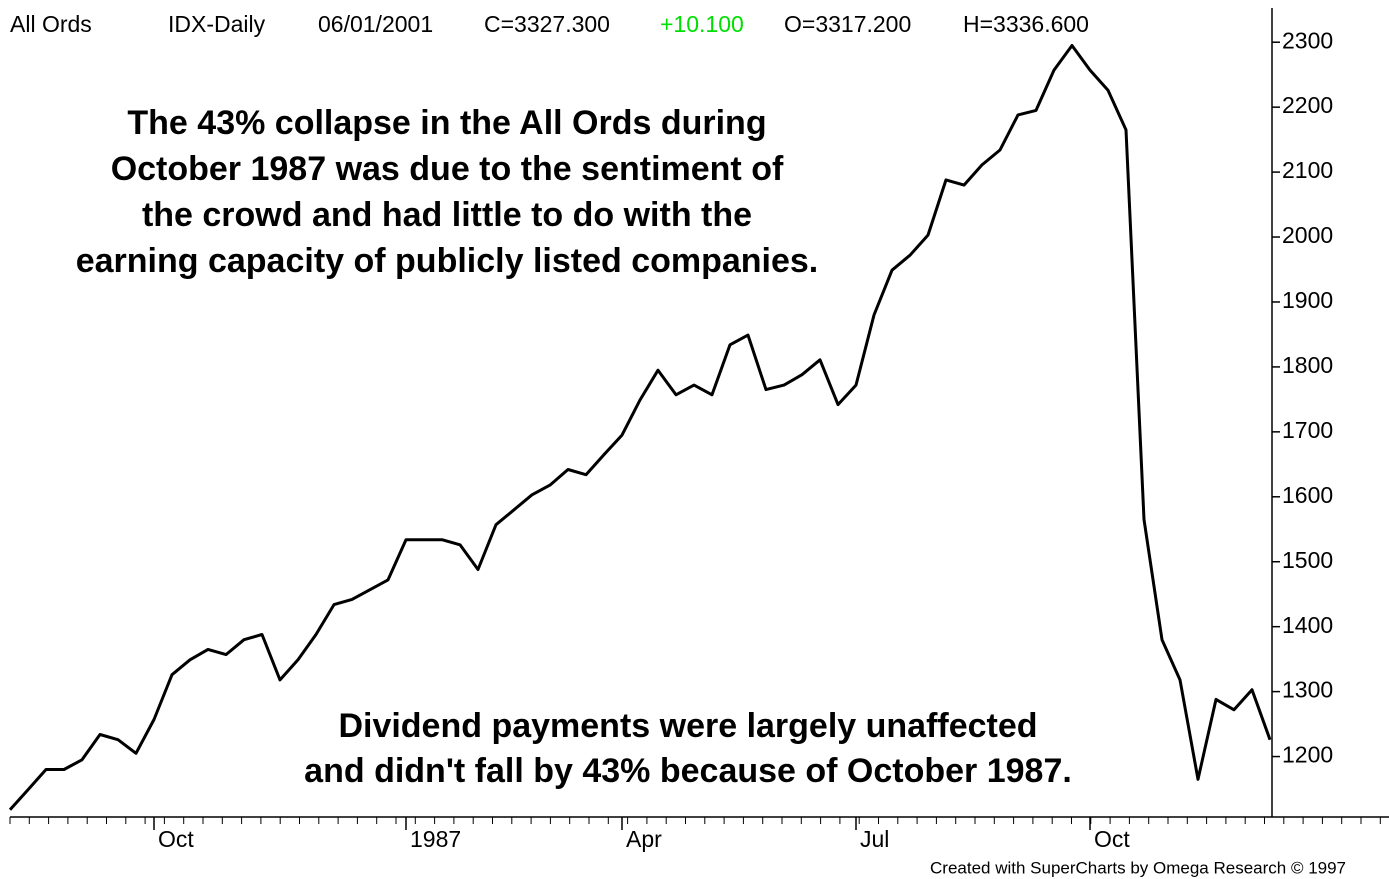  I want to click on y-tick-label: 1900, so click(1307, 300).